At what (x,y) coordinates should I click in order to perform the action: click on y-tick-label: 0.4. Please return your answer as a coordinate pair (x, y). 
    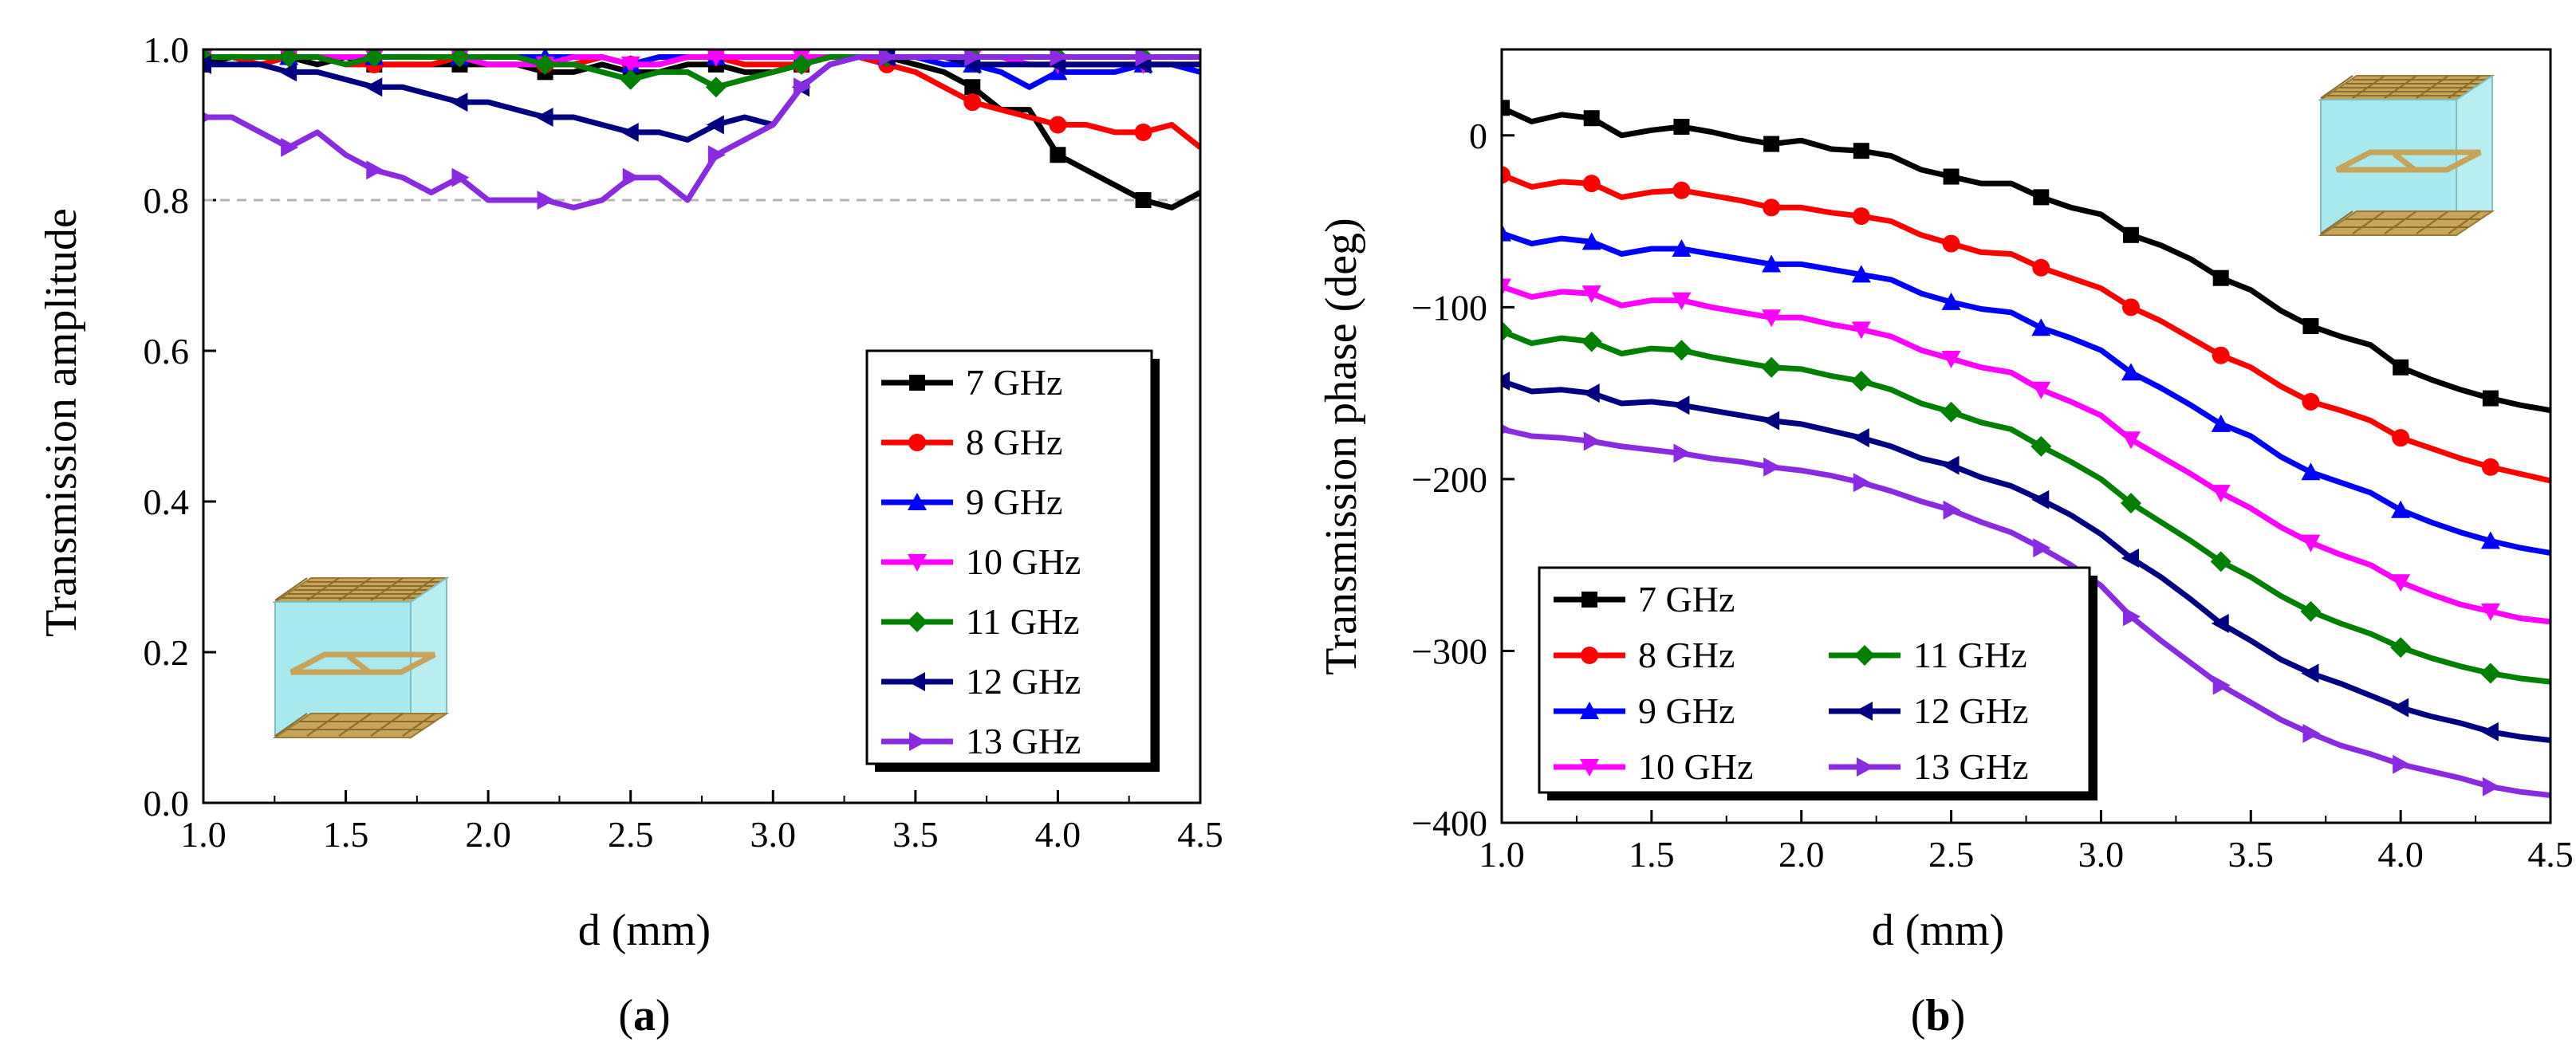
    Looking at the image, I should click on (167, 502).